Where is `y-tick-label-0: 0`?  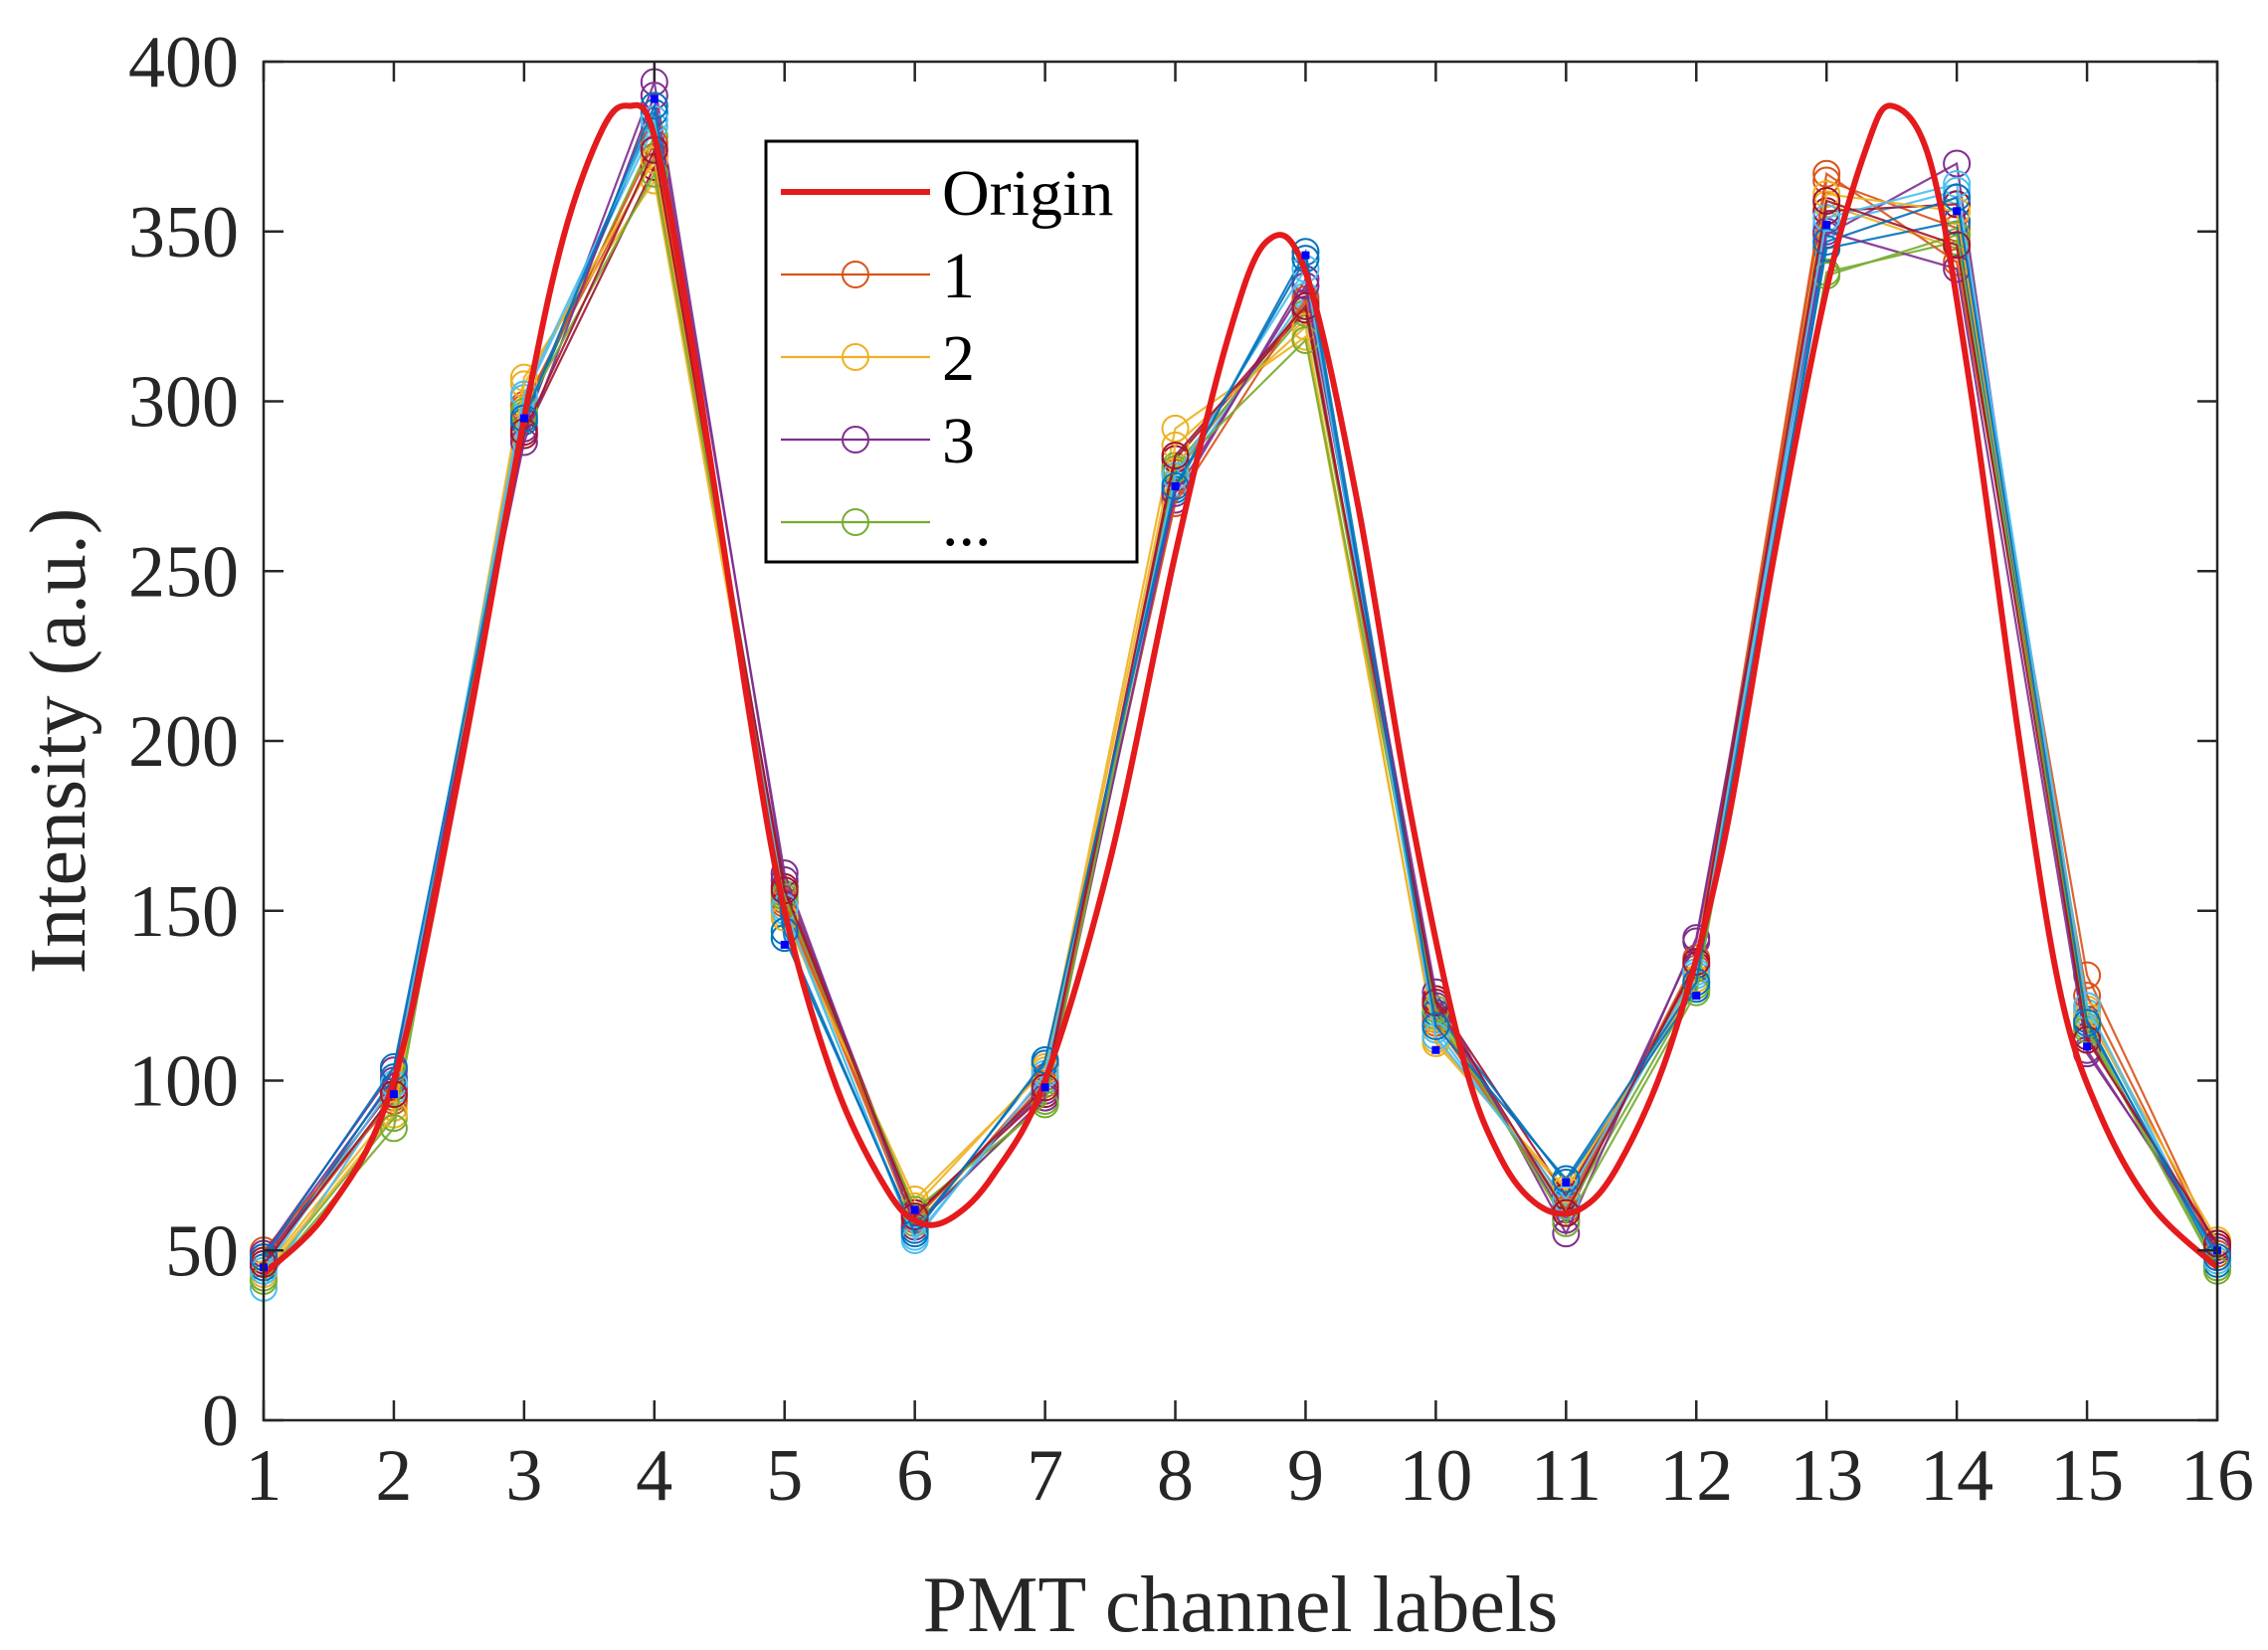
y-tick-label-0: 0 is located at coordinates (221, 1421).